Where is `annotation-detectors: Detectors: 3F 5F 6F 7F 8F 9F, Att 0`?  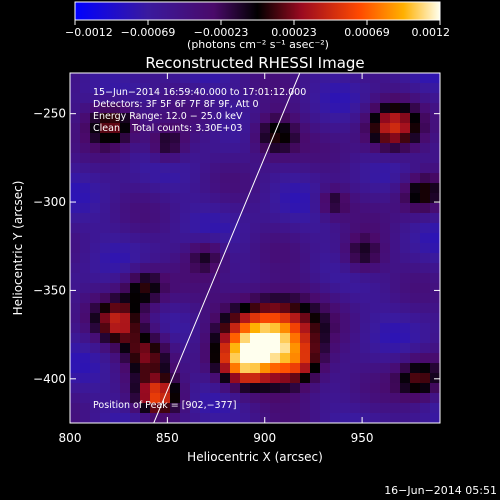 annotation-detectors: Detectors: 3F 5F 6F 7F 8F 9F, Att 0 is located at coordinates (176, 104).